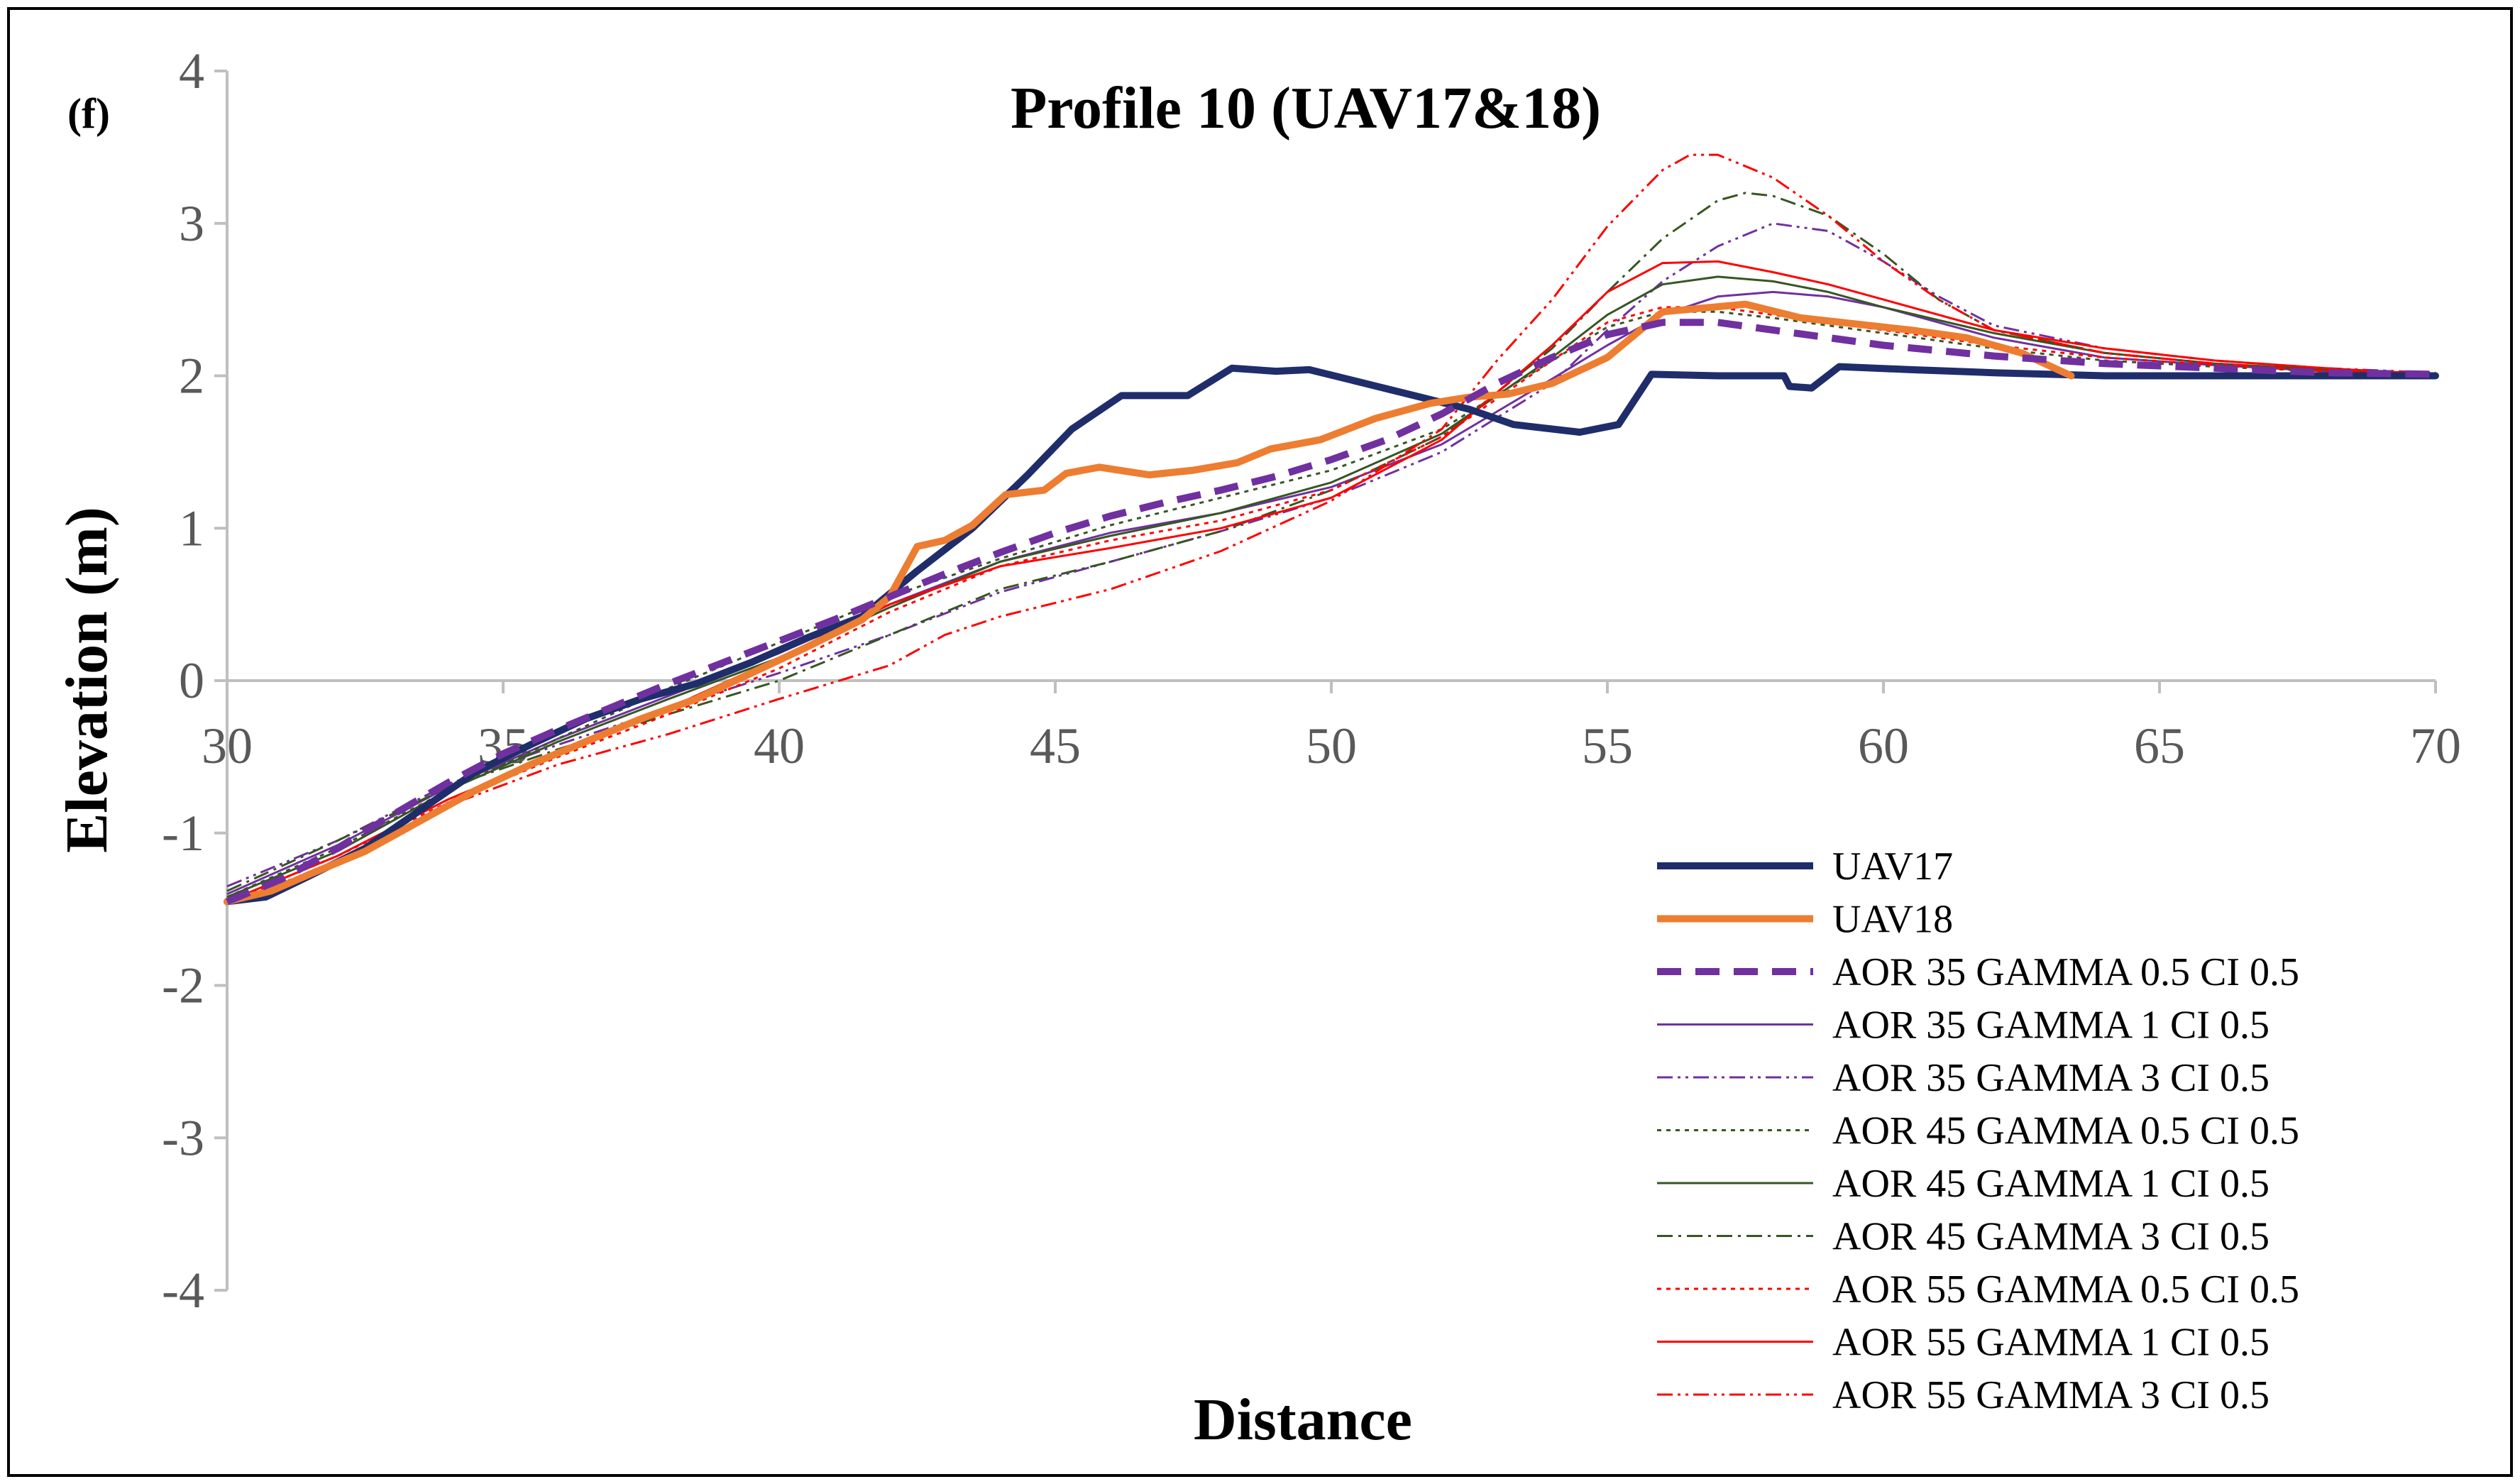 The width and height of the screenshot is (2520, 1484). Describe the element at coordinates (191, 376) in the screenshot. I see `y-tick-label: 2` at that location.